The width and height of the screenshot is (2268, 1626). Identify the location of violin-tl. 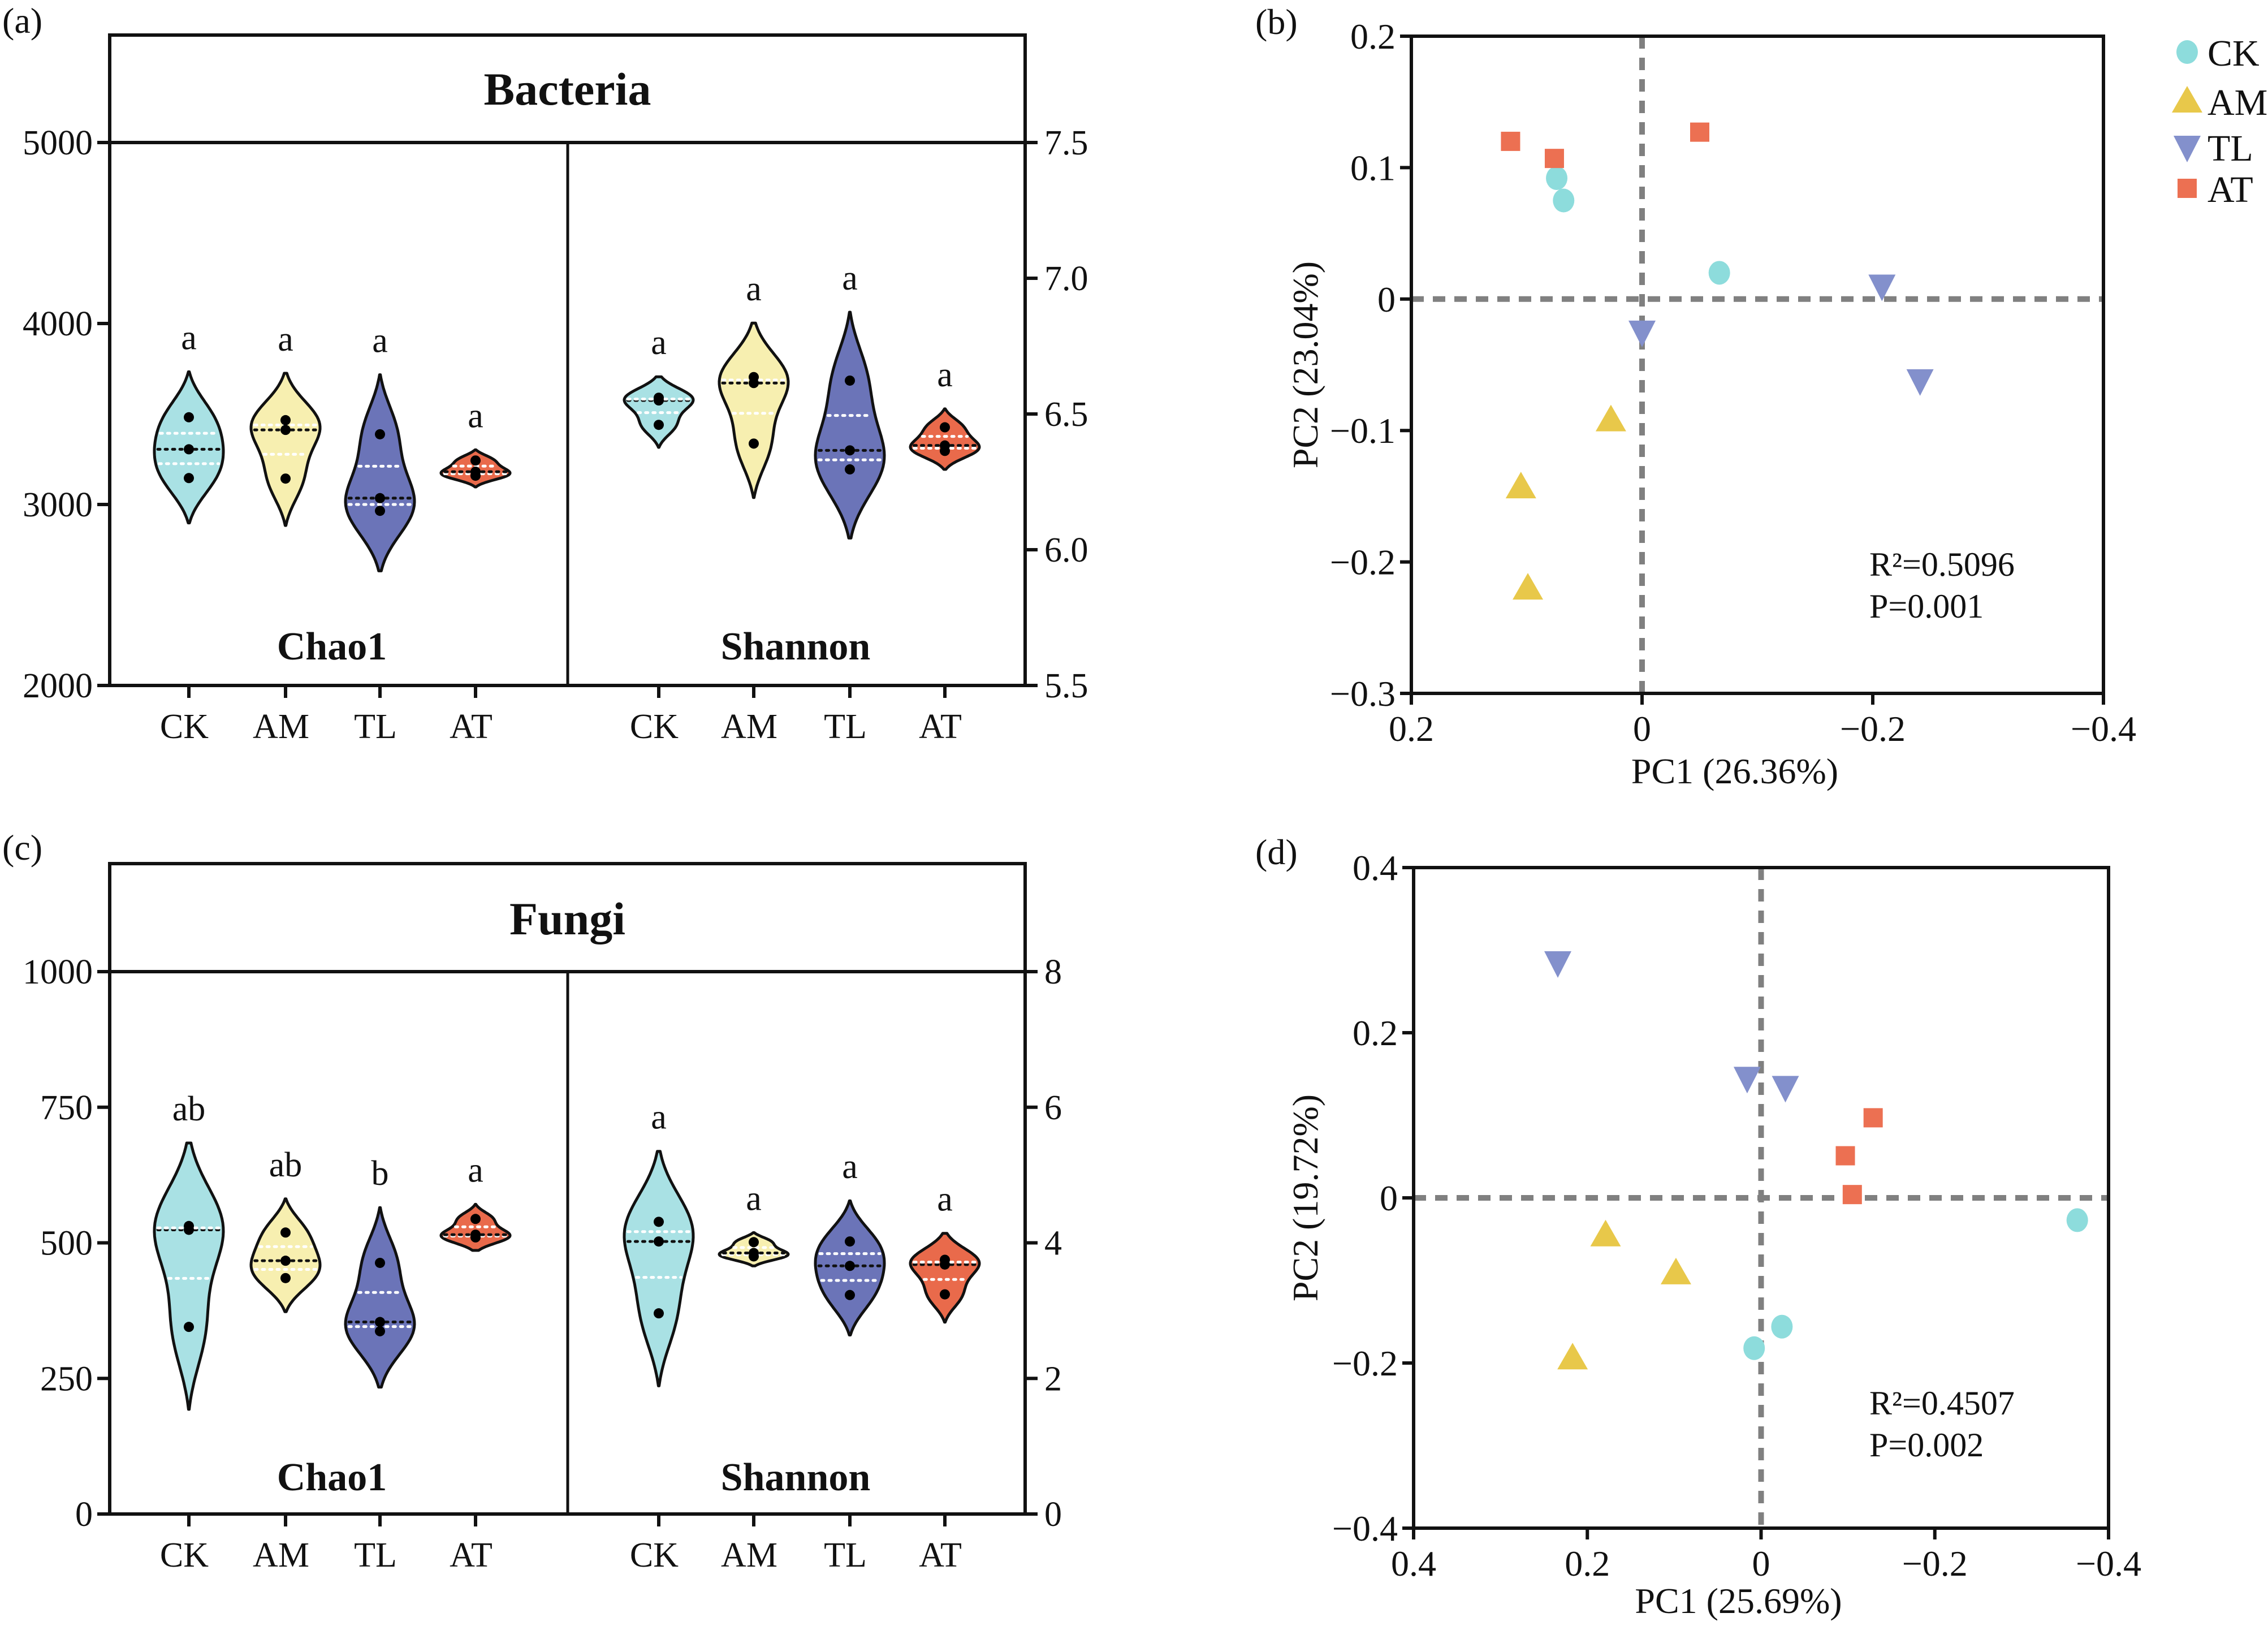
(850, 425).